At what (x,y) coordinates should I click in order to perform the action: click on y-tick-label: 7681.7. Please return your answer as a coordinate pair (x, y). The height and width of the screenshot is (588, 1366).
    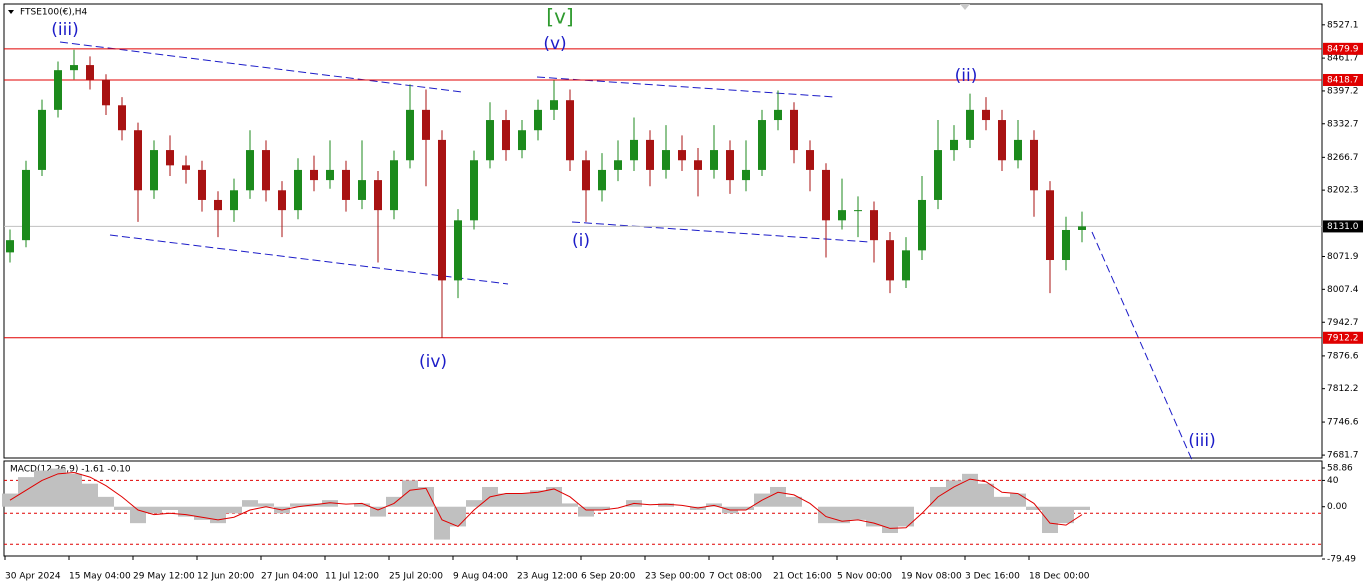
    Looking at the image, I should click on (1343, 456).